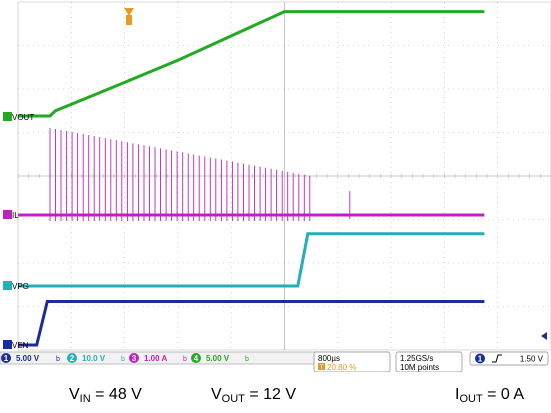  Describe the element at coordinates (200, 174) in the screenshot. I see `il-pulse-train` at that location.